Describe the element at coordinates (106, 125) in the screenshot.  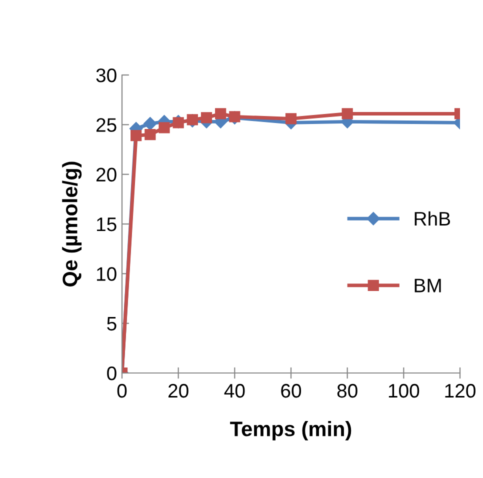
I see `y-tick-label: 25` at that location.